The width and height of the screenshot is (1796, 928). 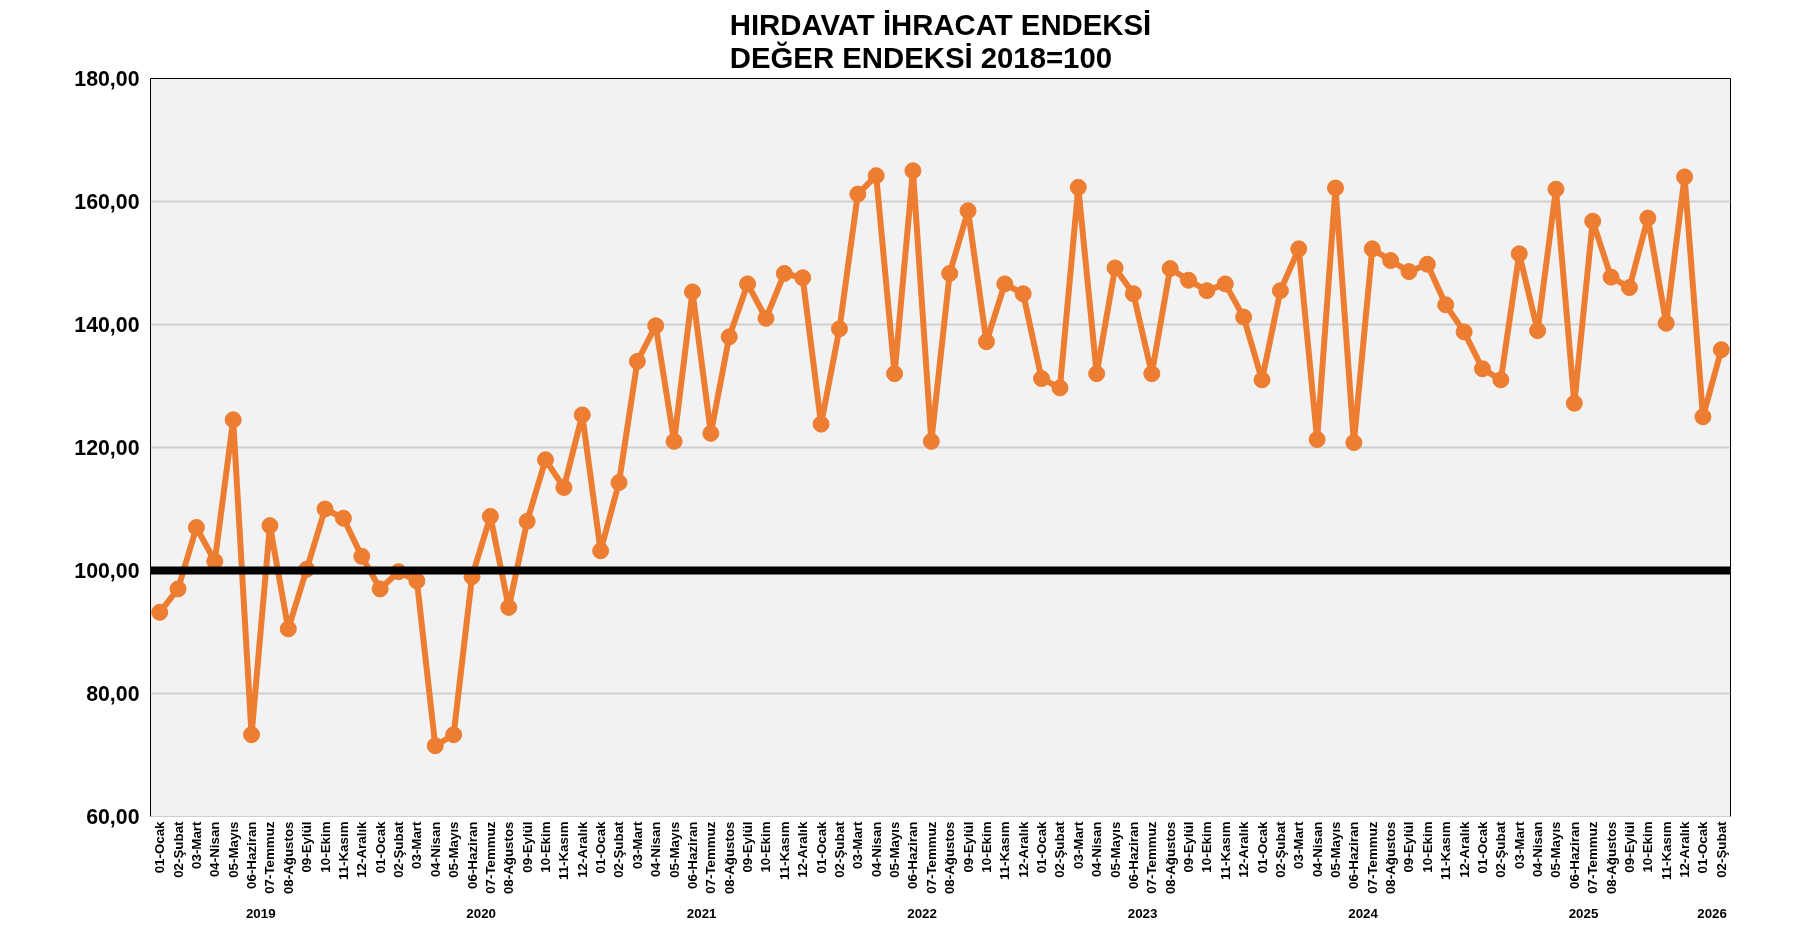 I want to click on text: 2019, so click(x=260, y=913).